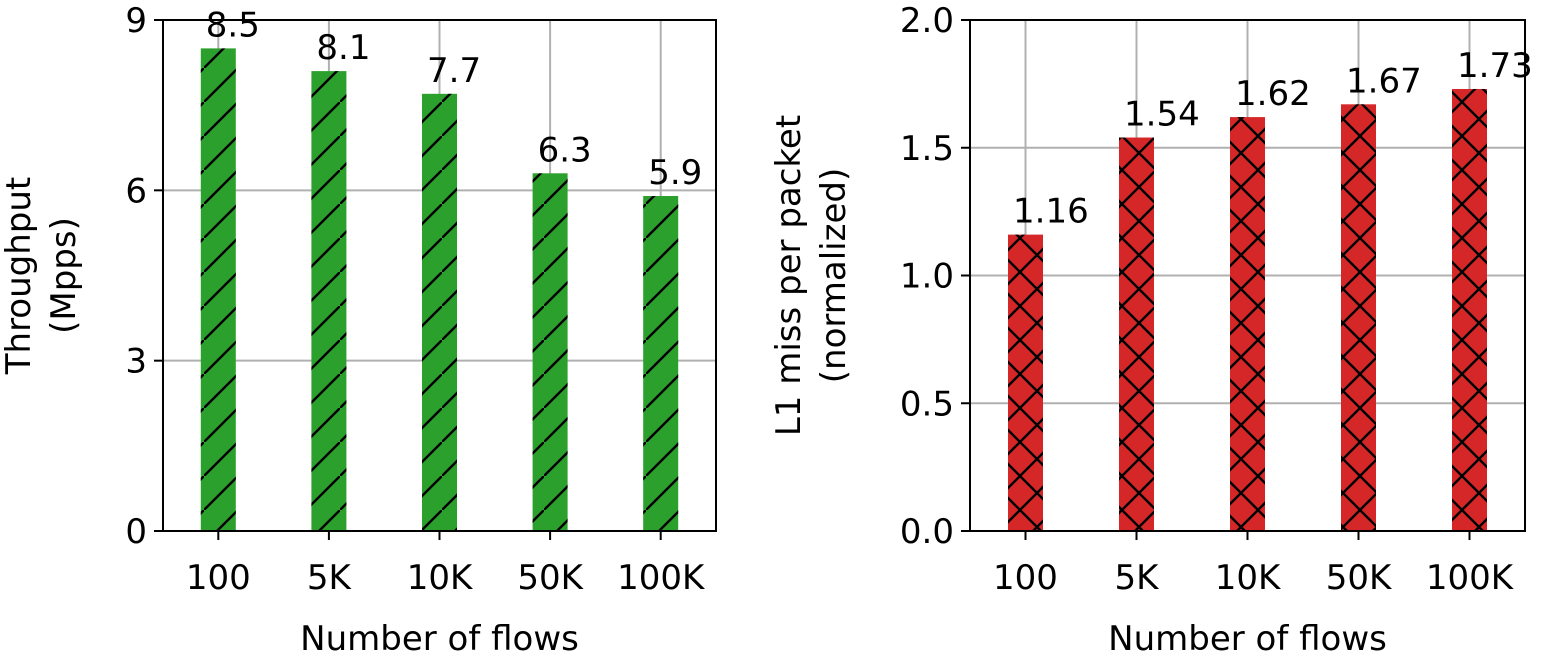 The height and width of the screenshot is (661, 1563). I want to click on data-label: 1.16, so click(1051, 212).